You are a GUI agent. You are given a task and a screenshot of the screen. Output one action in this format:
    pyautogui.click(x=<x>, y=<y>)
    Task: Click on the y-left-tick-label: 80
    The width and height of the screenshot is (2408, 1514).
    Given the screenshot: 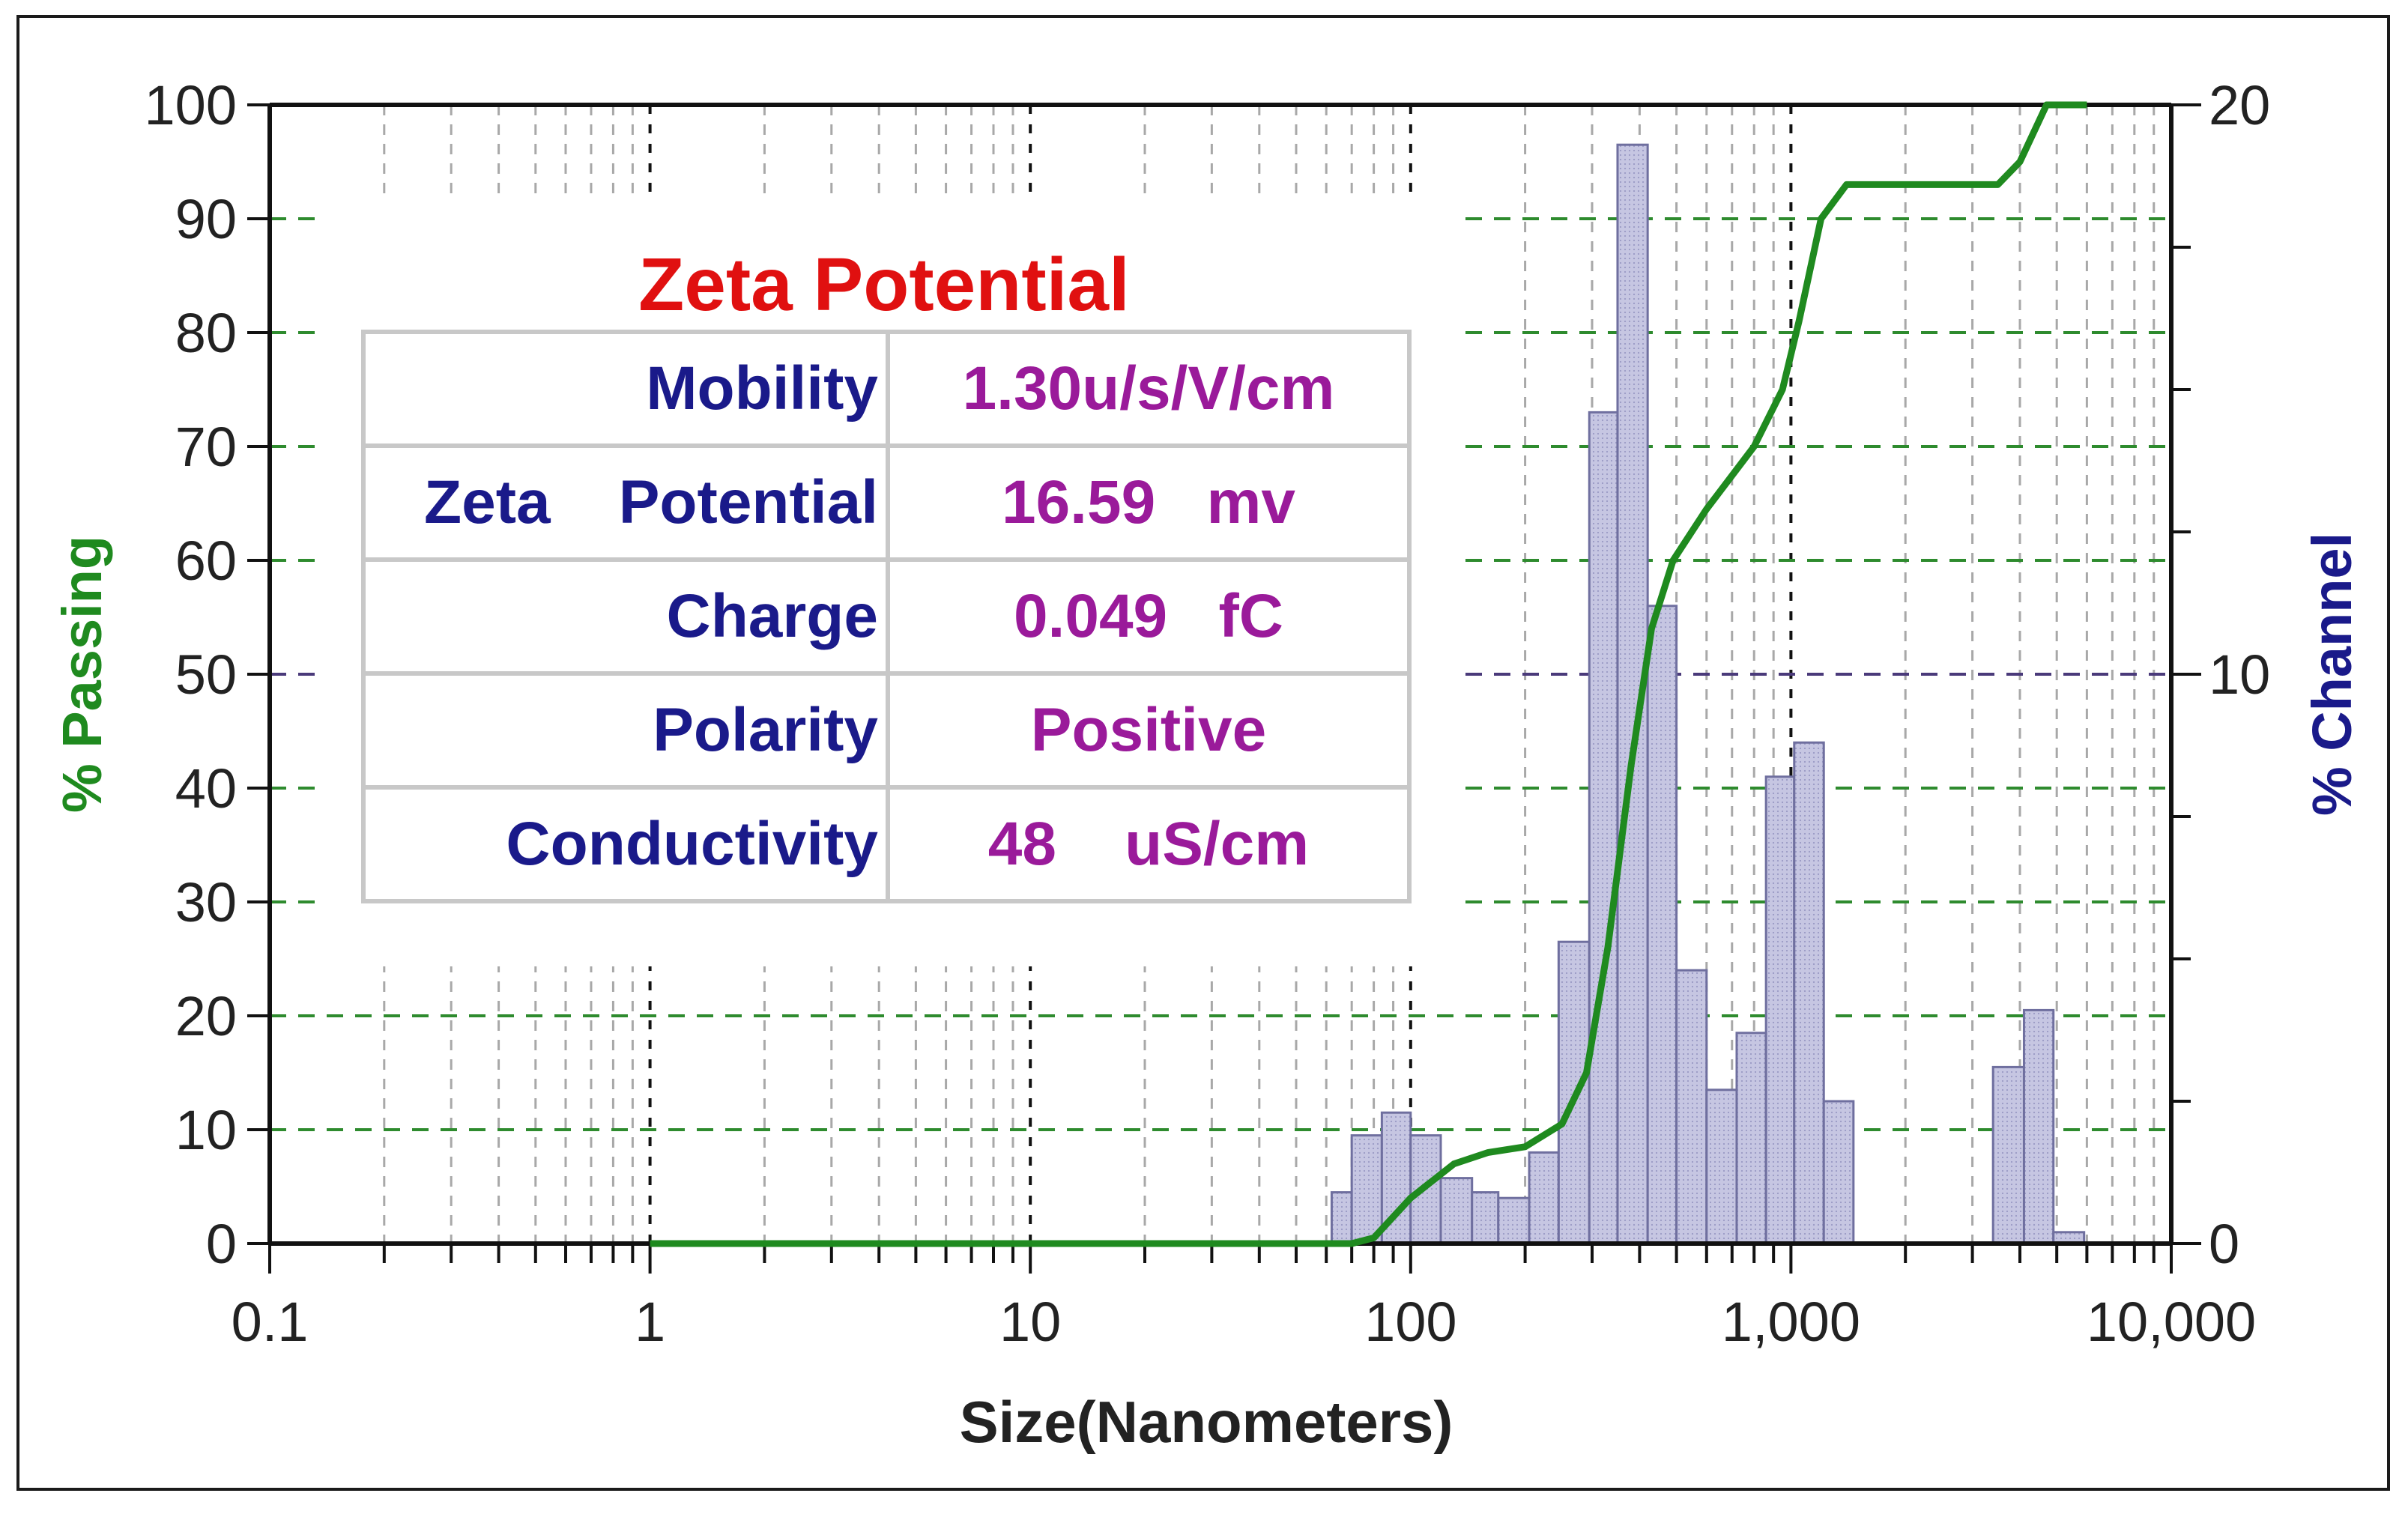 What is the action you would take?
    pyautogui.click(x=206, y=333)
    